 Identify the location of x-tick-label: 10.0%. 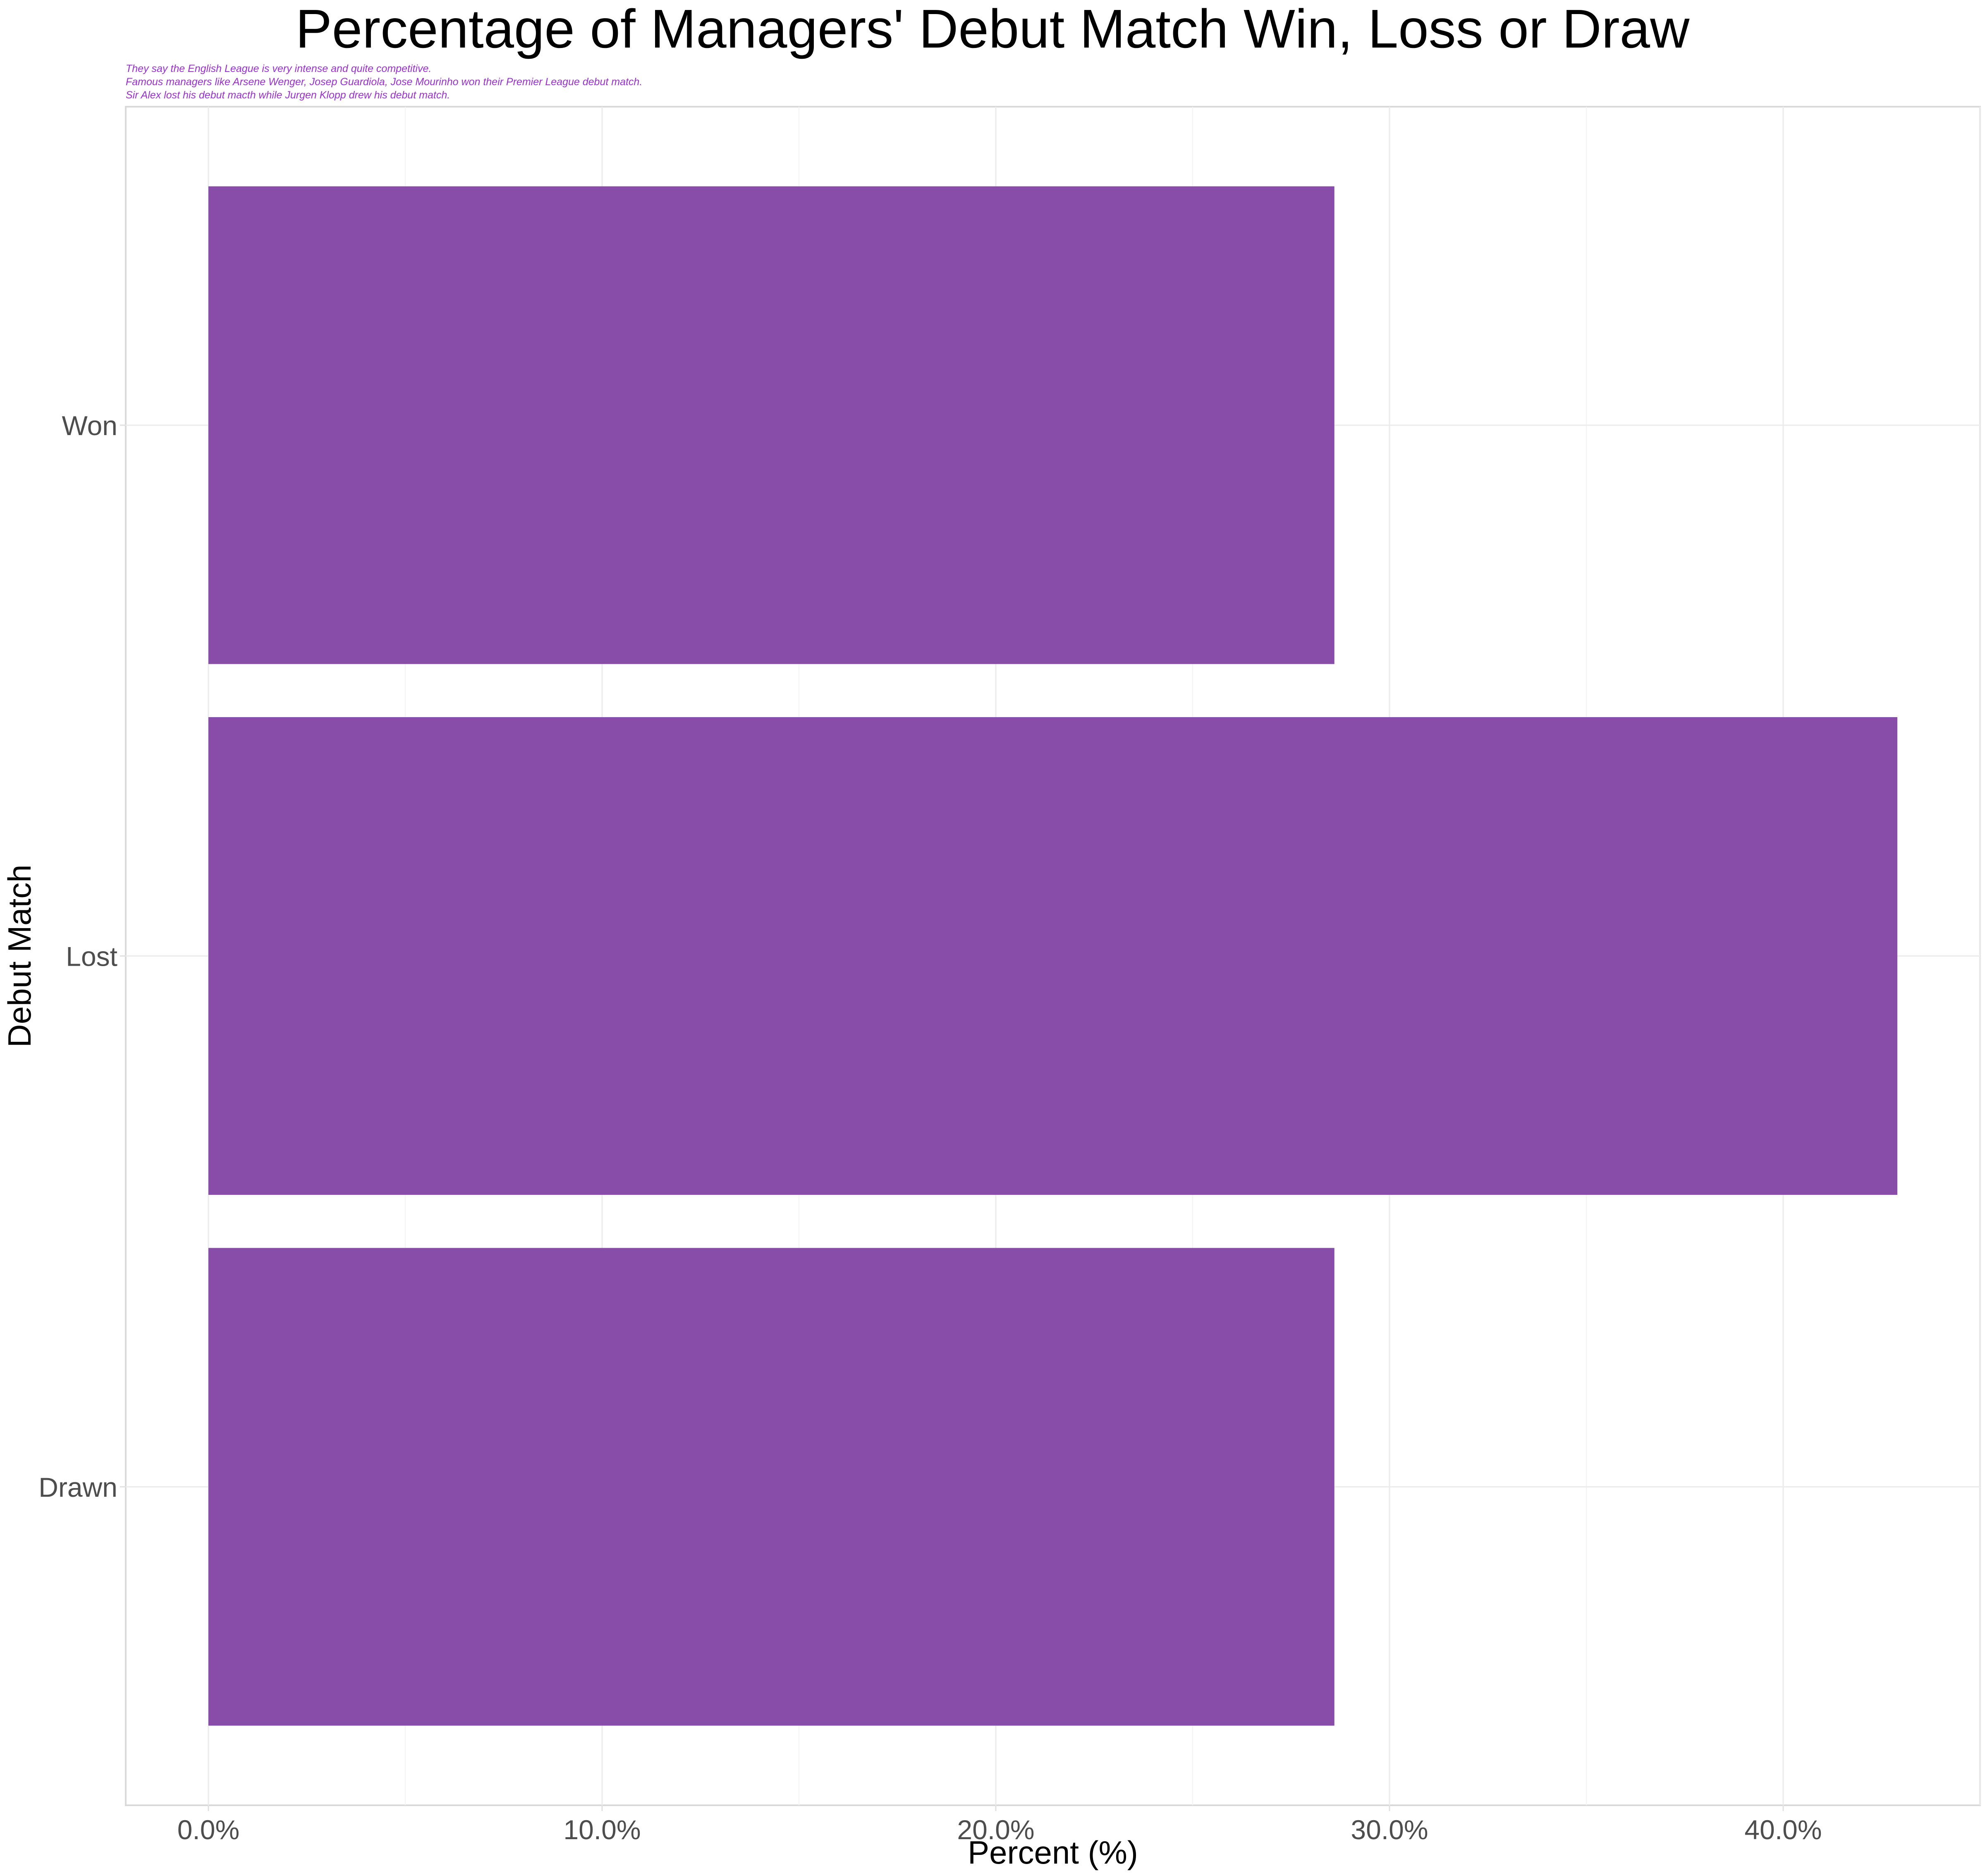
(602, 1829).